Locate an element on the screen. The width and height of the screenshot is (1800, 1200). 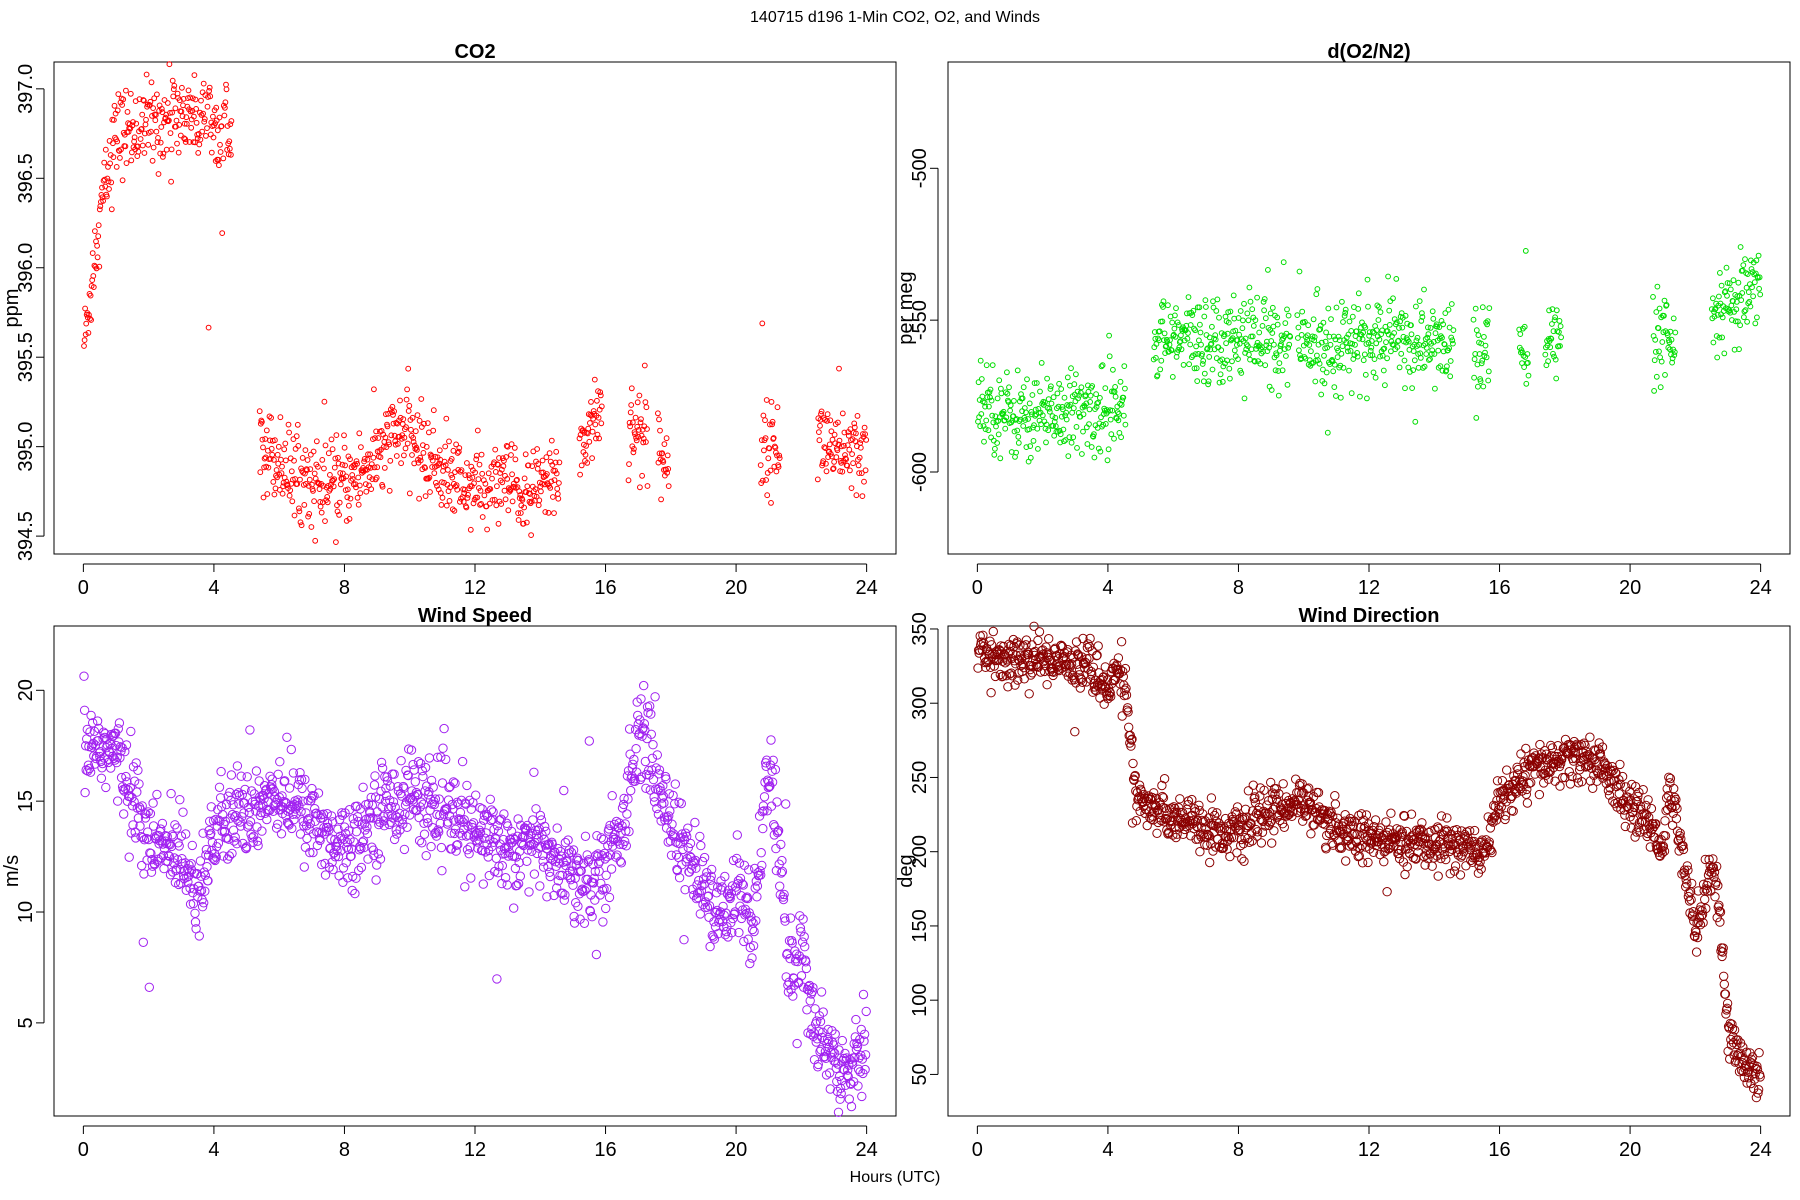
y-tick-label: 50 is located at coordinates (920, 1074).